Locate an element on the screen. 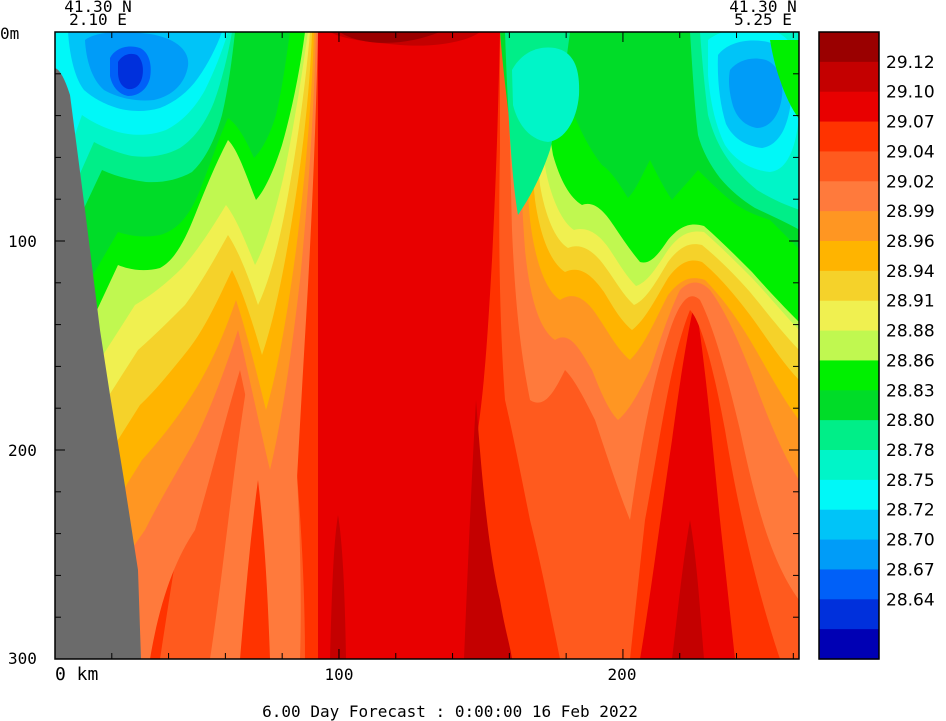 Image resolution: width=946 pixels, height=721 pixels. color-bar-label: 28.67 is located at coordinates (910, 570).